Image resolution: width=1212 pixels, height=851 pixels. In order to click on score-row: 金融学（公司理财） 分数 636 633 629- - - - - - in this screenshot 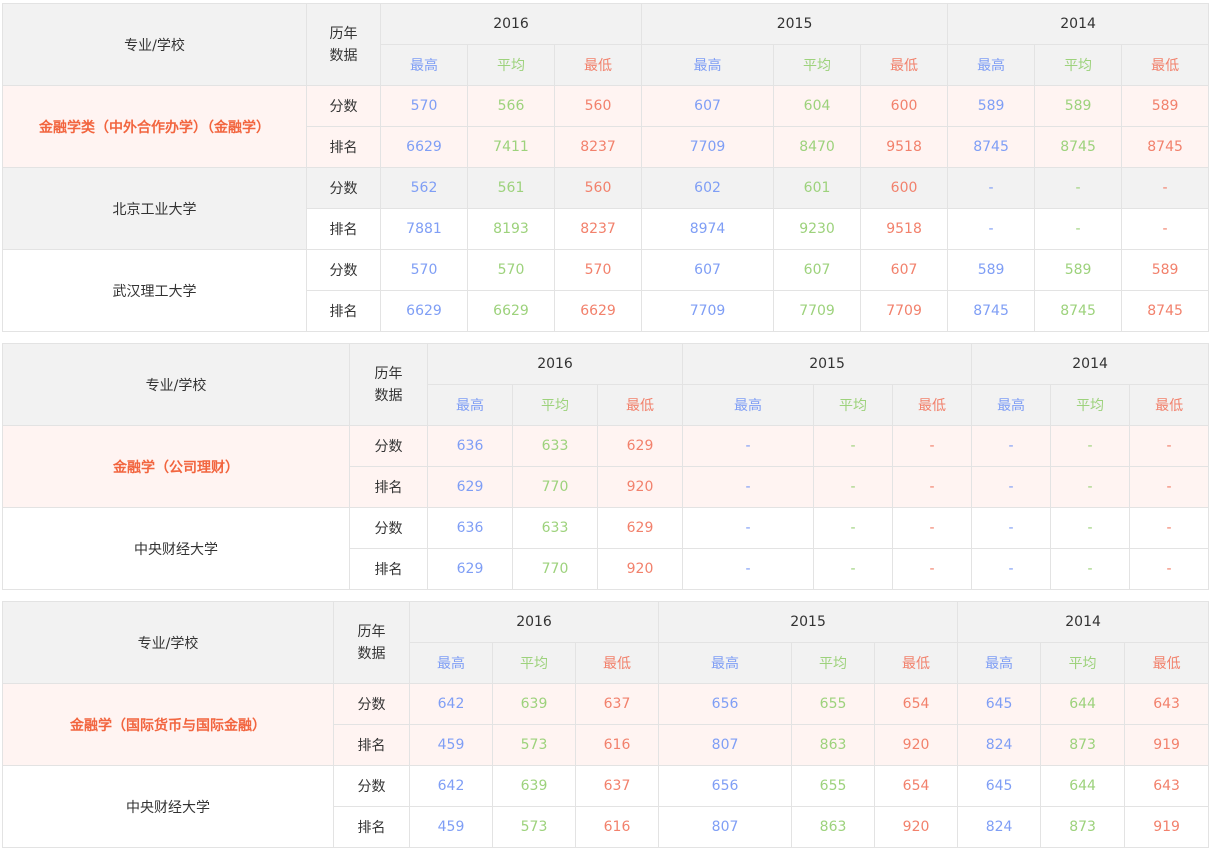, I will do `click(606, 466)`.